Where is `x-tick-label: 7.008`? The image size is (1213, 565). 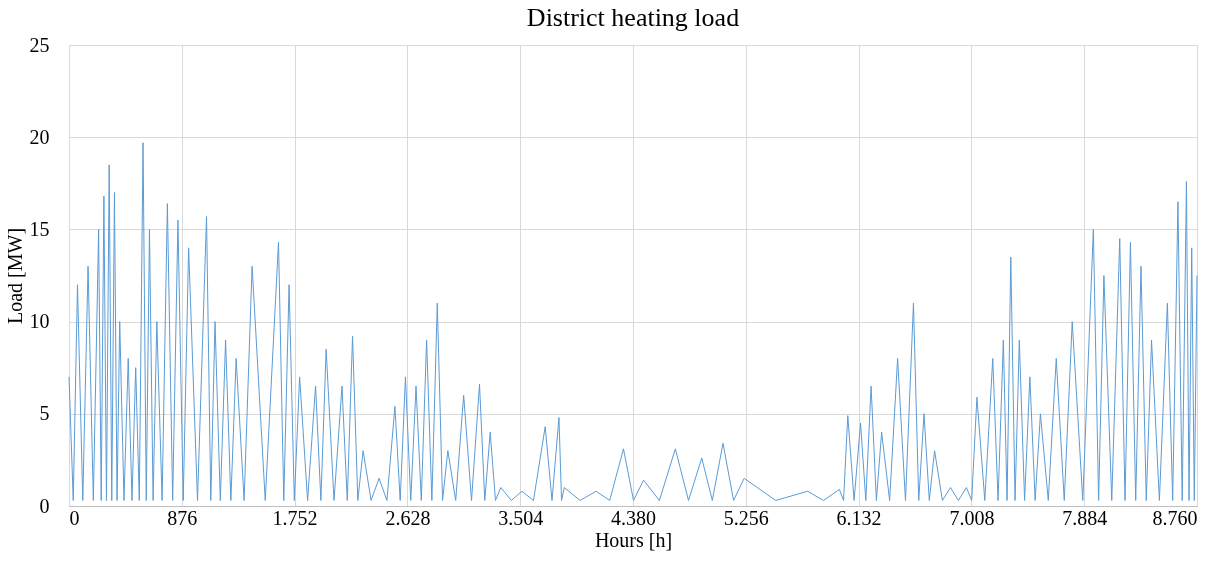 x-tick-label: 7.008 is located at coordinates (972, 517).